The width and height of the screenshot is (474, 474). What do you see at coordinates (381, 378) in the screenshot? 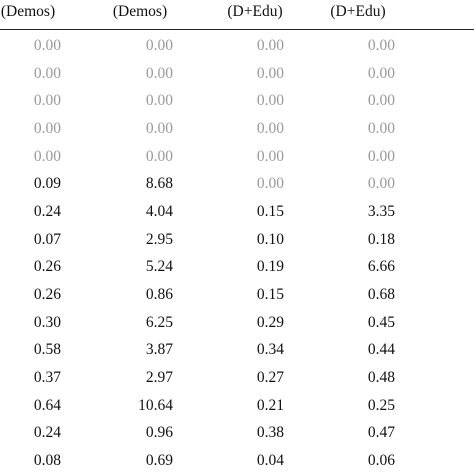
I see `table-cell: 0.48` at bounding box center [381, 378].